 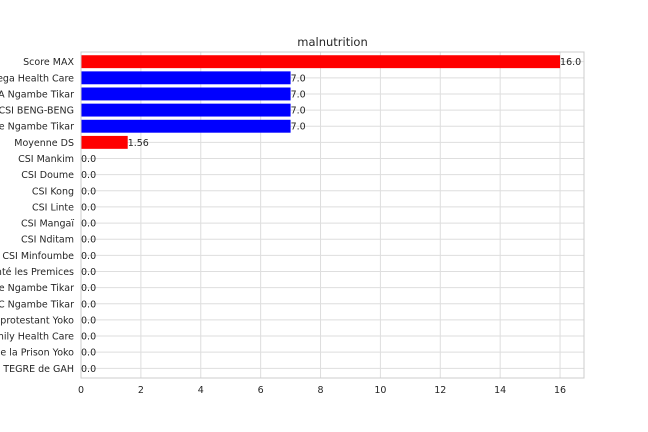 I want to click on y-tick-label: CSI Mankim, so click(x=46, y=159).